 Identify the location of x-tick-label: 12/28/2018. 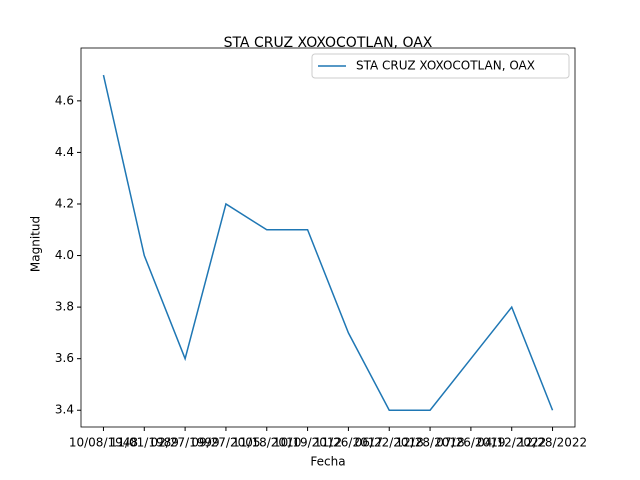
(429, 443).